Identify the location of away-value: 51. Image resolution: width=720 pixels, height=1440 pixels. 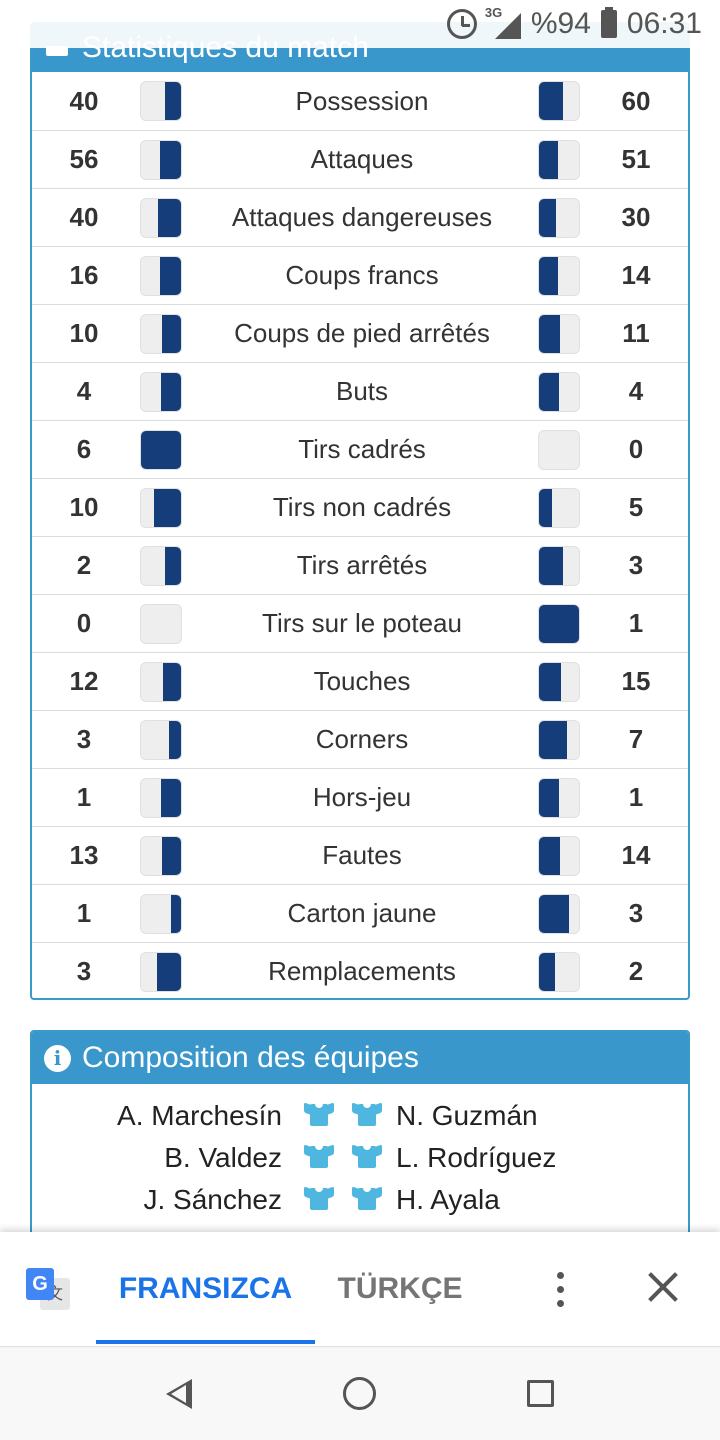
(636, 159).